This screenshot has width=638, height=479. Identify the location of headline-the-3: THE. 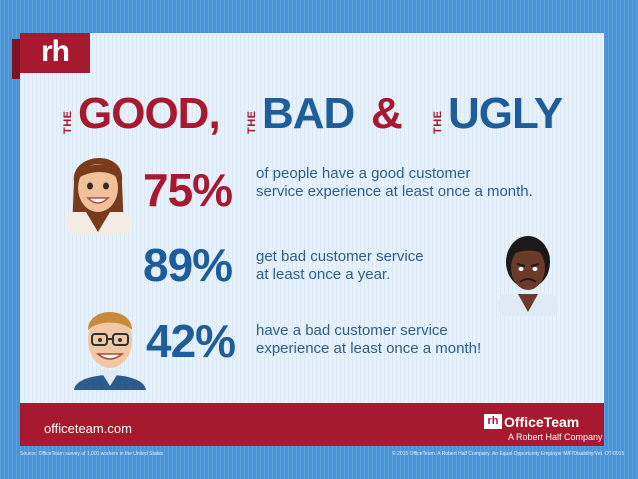
(438, 122).